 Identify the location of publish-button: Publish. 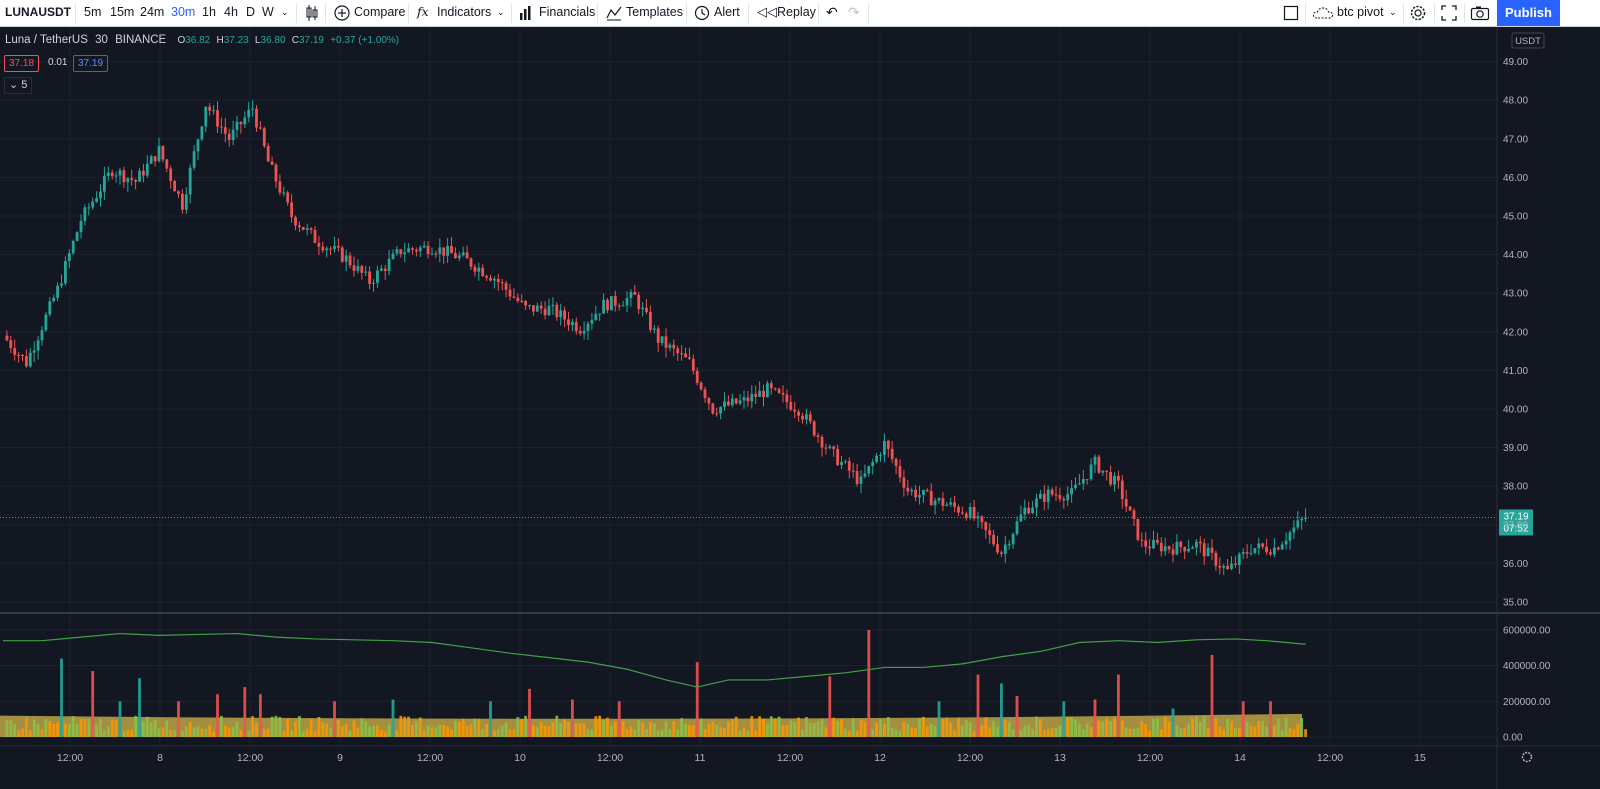
(1528, 13).